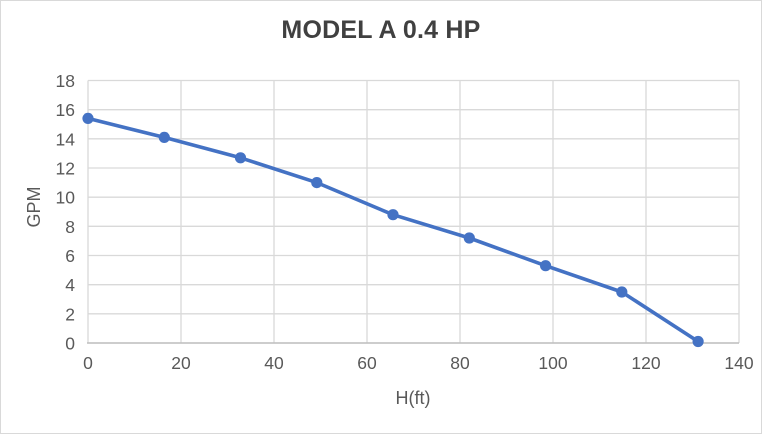  I want to click on y-axis-tick-label: 2, so click(70, 314).